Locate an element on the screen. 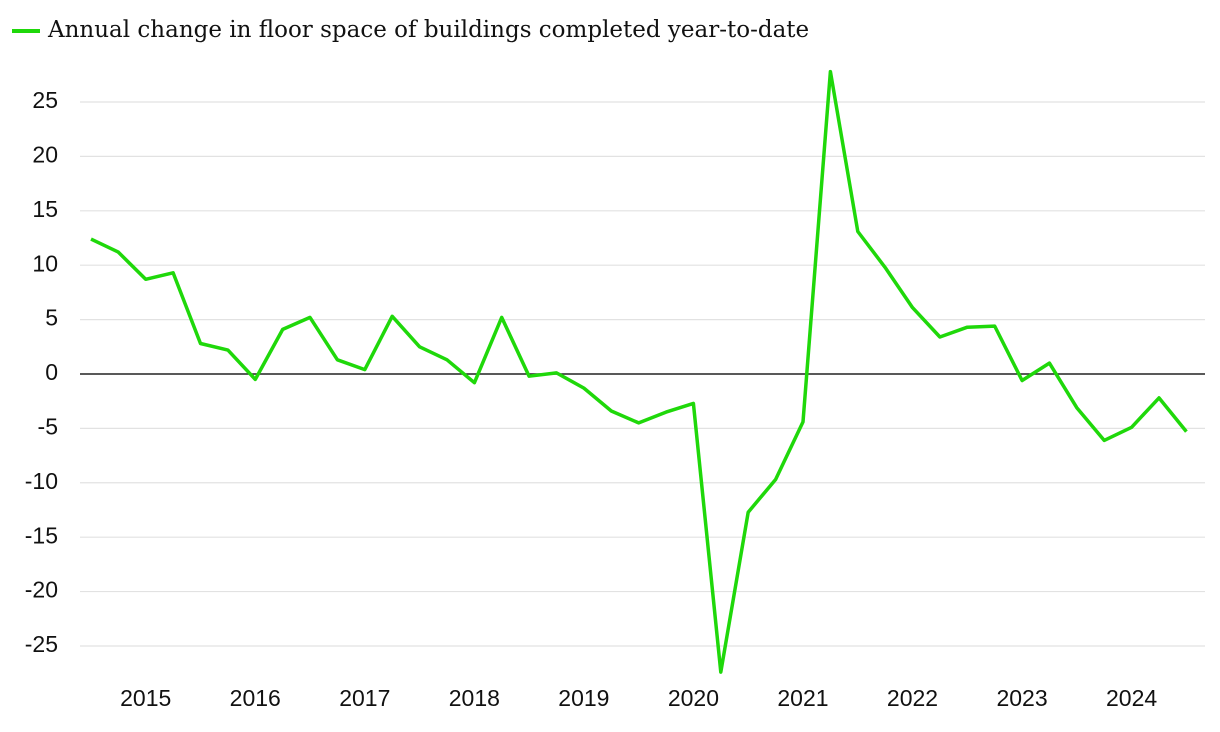 This screenshot has width=1220, height=732. x-tick-label: 2024 is located at coordinates (1131, 698).